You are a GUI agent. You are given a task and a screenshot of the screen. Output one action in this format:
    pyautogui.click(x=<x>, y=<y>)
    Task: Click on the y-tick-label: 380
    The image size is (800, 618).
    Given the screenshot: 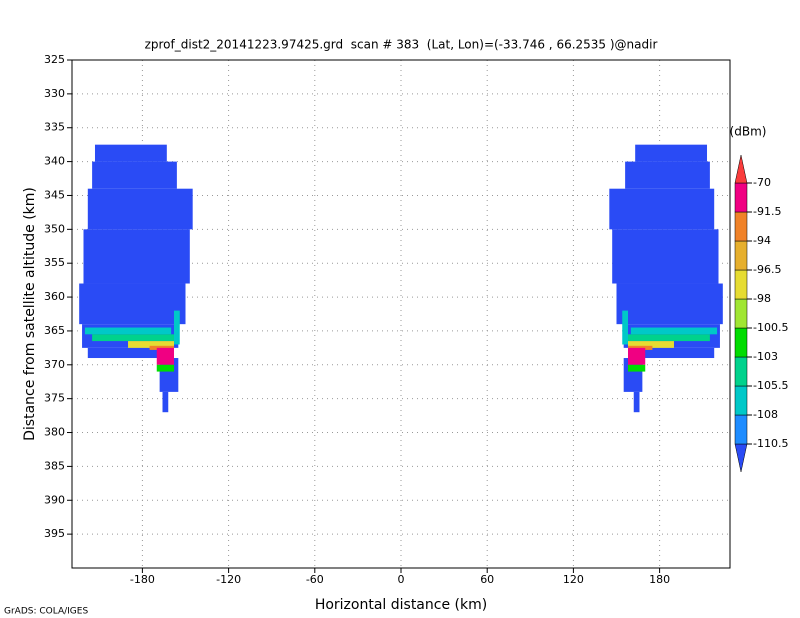 What is the action you would take?
    pyautogui.click(x=54, y=432)
    